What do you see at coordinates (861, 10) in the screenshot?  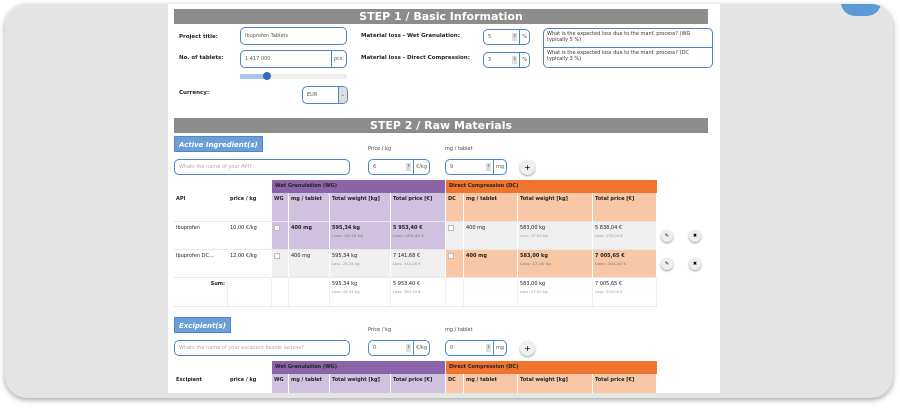 I see `corner-button` at bounding box center [861, 10].